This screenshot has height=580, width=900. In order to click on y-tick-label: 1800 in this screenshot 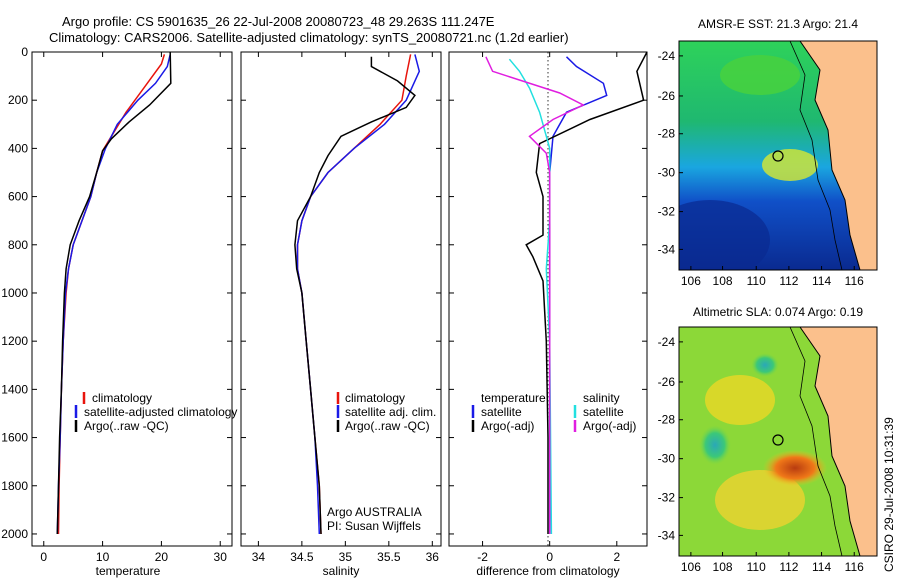, I will do `click(14, 486)`.